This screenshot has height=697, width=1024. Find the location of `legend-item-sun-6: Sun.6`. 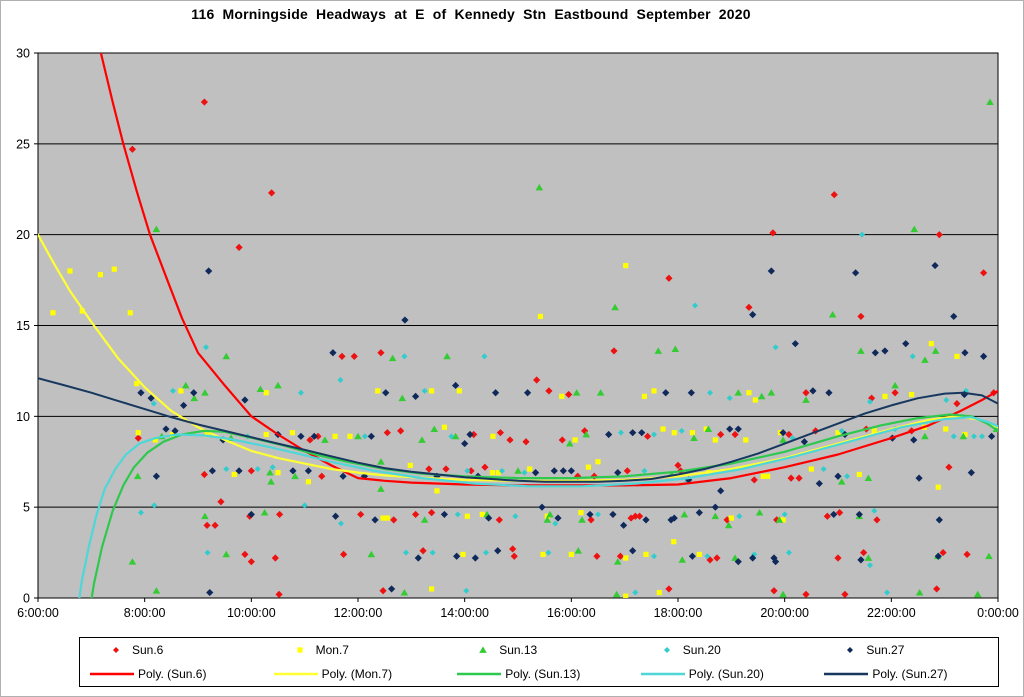

legend-item-sun-6: Sun.6 is located at coordinates (172, 650).